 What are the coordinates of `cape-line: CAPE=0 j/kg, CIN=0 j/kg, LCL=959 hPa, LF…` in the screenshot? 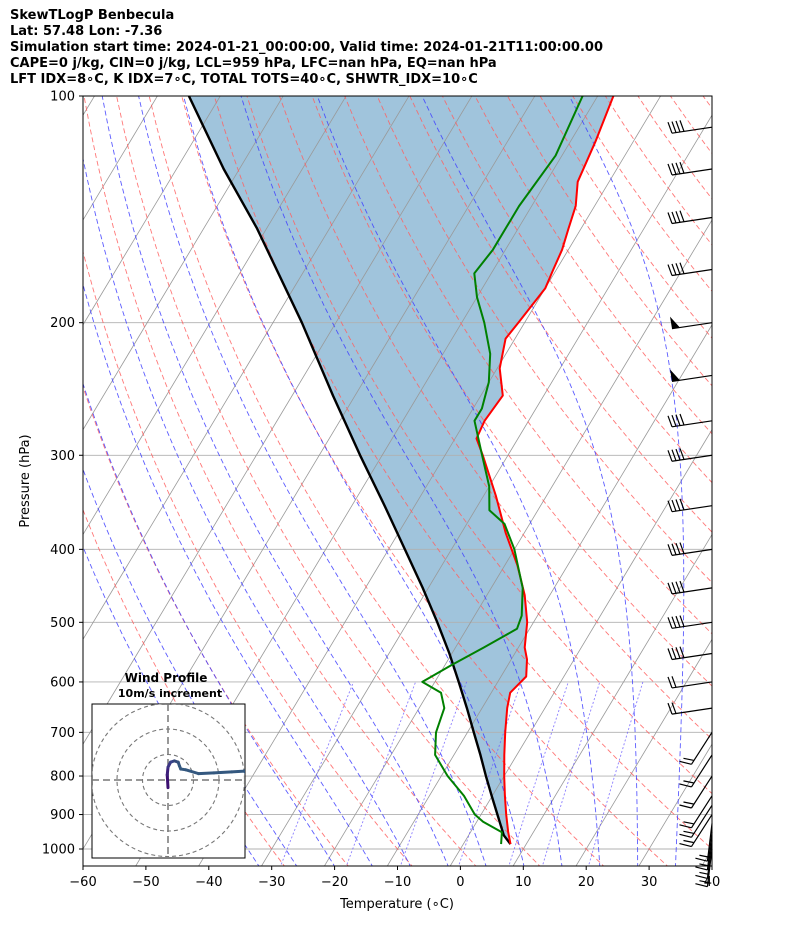 It's located at (253, 63).